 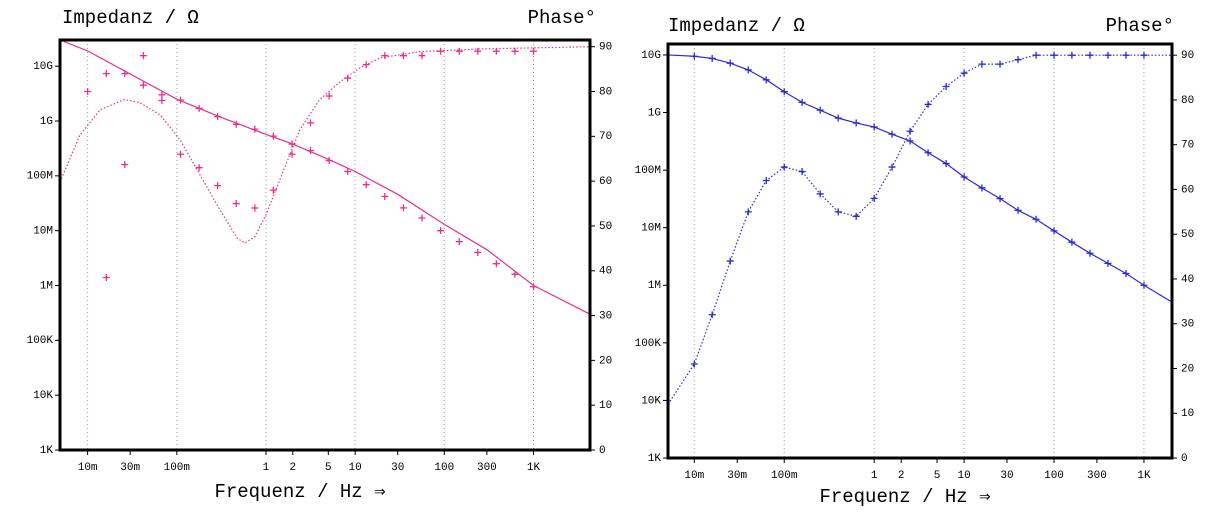 I want to click on x-tick-label: 10m, so click(x=88, y=468).